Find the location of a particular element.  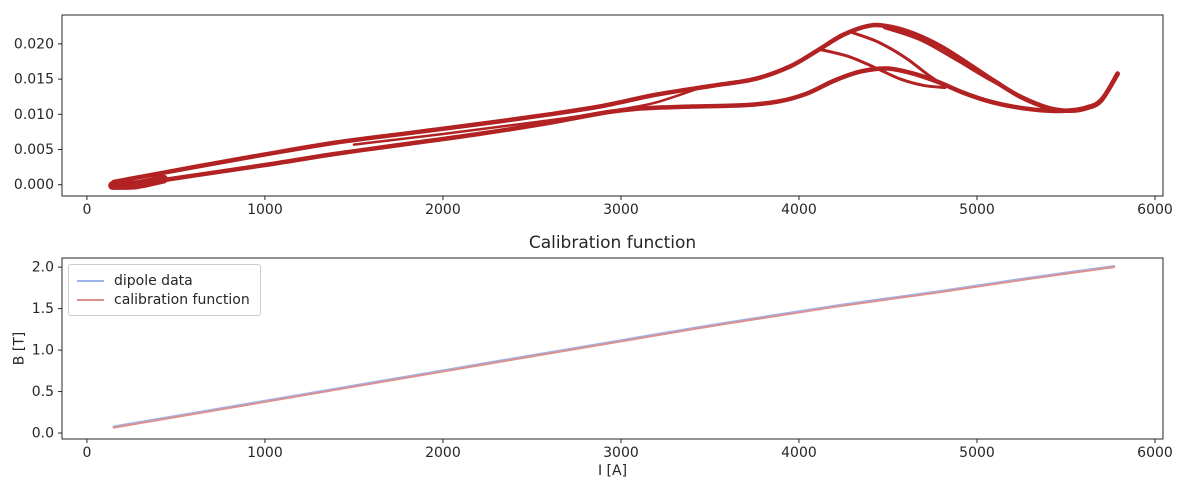

legend-item-dipole-data: dipole data is located at coordinates (163, 280).